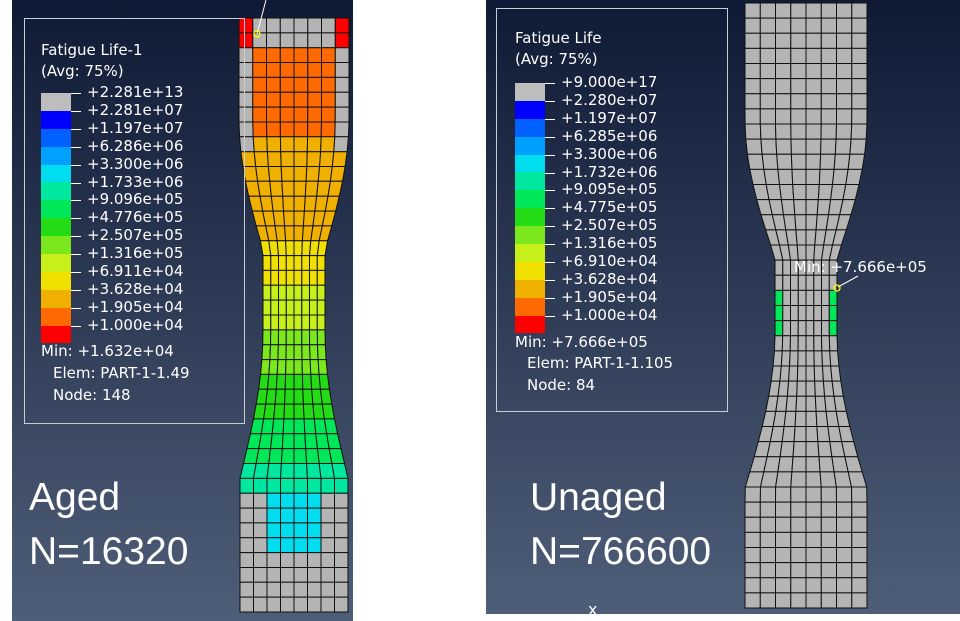  I want to click on legend-value-label: +1.316e+05, so click(135, 253).